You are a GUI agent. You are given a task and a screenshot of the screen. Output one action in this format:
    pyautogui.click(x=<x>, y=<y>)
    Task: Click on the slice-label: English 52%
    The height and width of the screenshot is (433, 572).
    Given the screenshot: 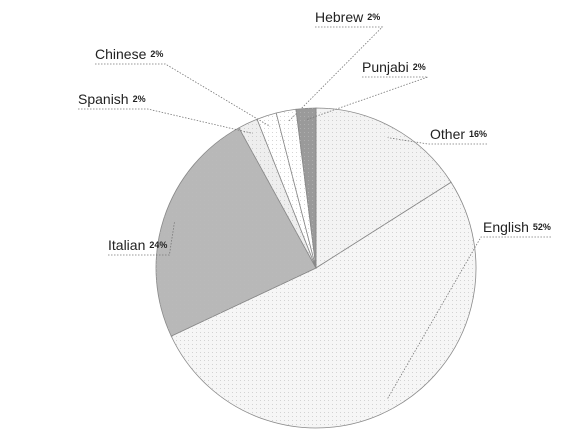 What is the action you would take?
    pyautogui.click(x=517, y=227)
    